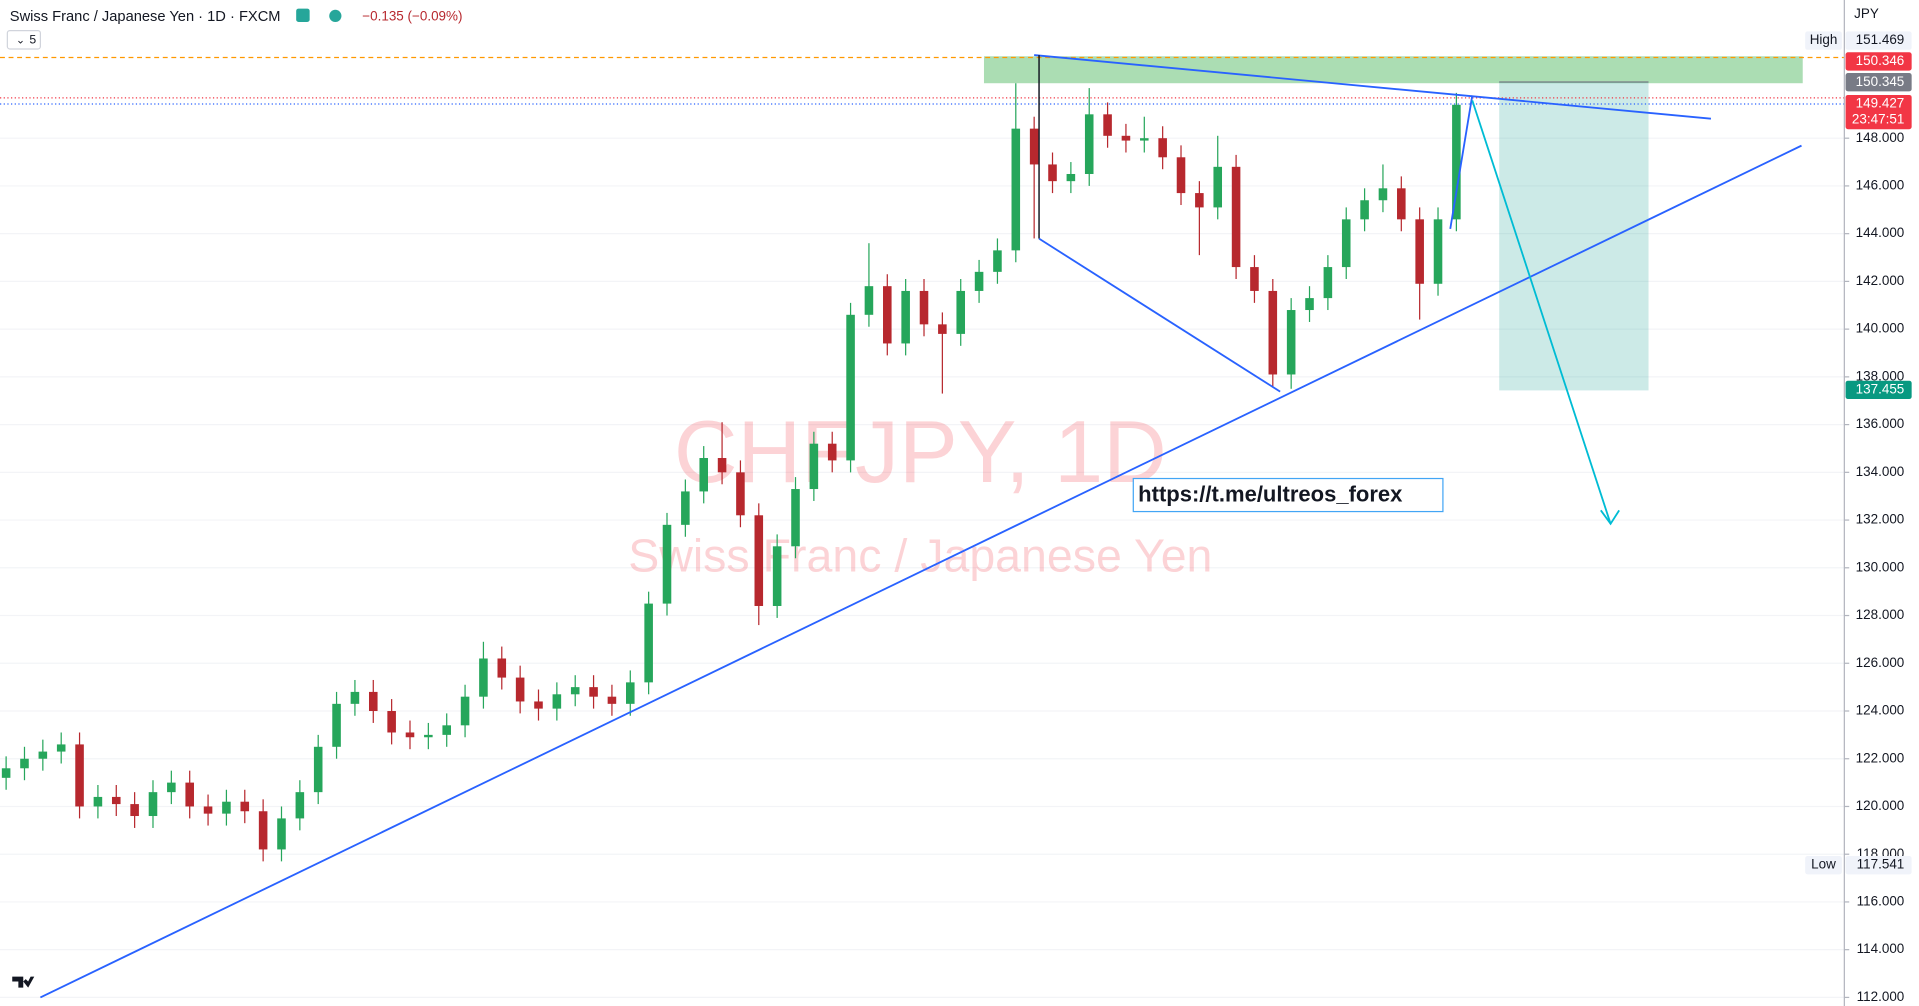 This screenshot has width=1919, height=1006. What do you see at coordinates (1880, 60) in the screenshot?
I see `price-label: 150.346` at bounding box center [1880, 60].